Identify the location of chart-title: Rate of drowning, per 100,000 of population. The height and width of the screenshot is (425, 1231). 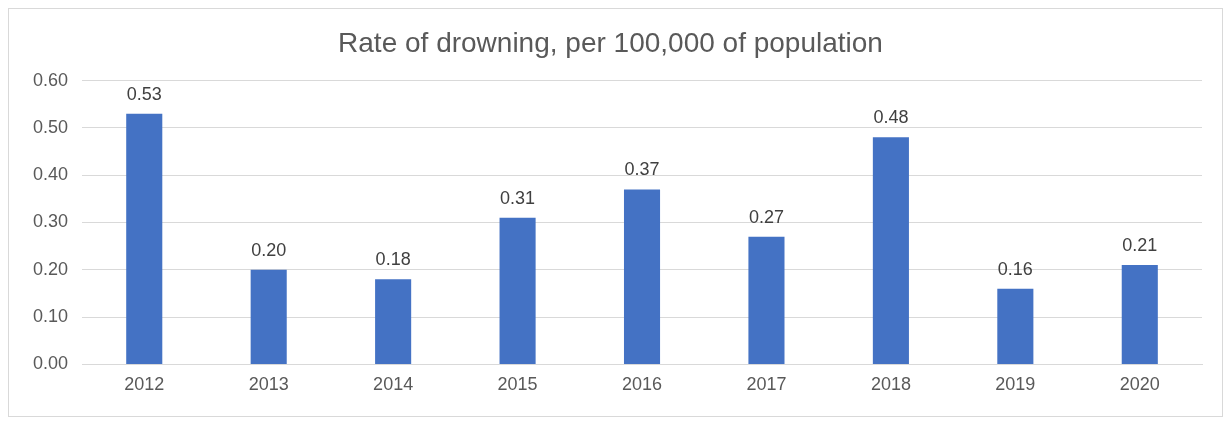
(610, 42).